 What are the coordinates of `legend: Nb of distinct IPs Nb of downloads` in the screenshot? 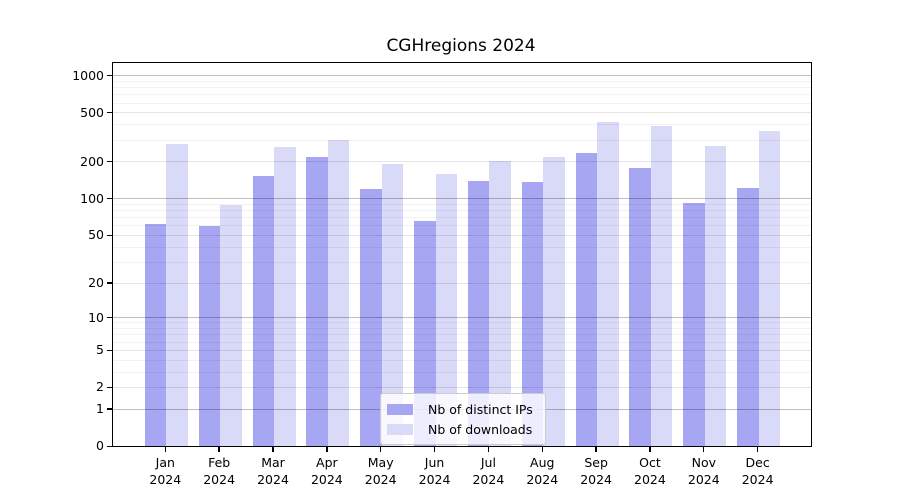 It's located at (463, 419).